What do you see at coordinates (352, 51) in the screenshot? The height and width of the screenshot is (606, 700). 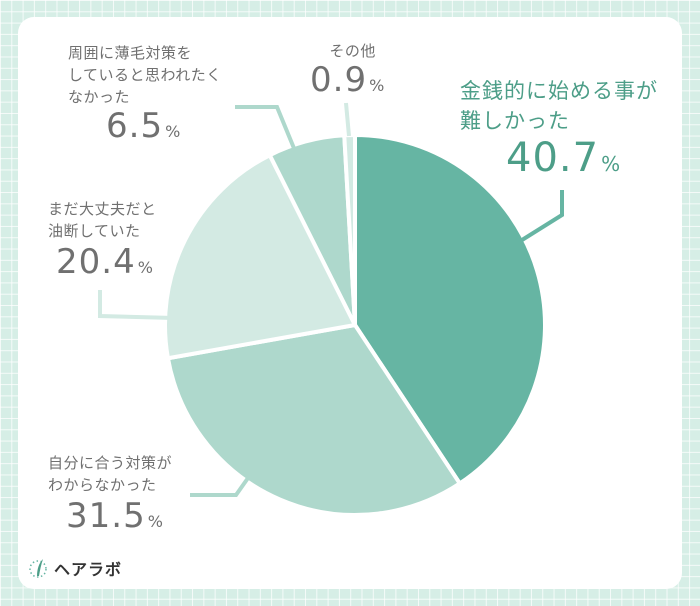 I see `label-other-line1: その他` at bounding box center [352, 51].